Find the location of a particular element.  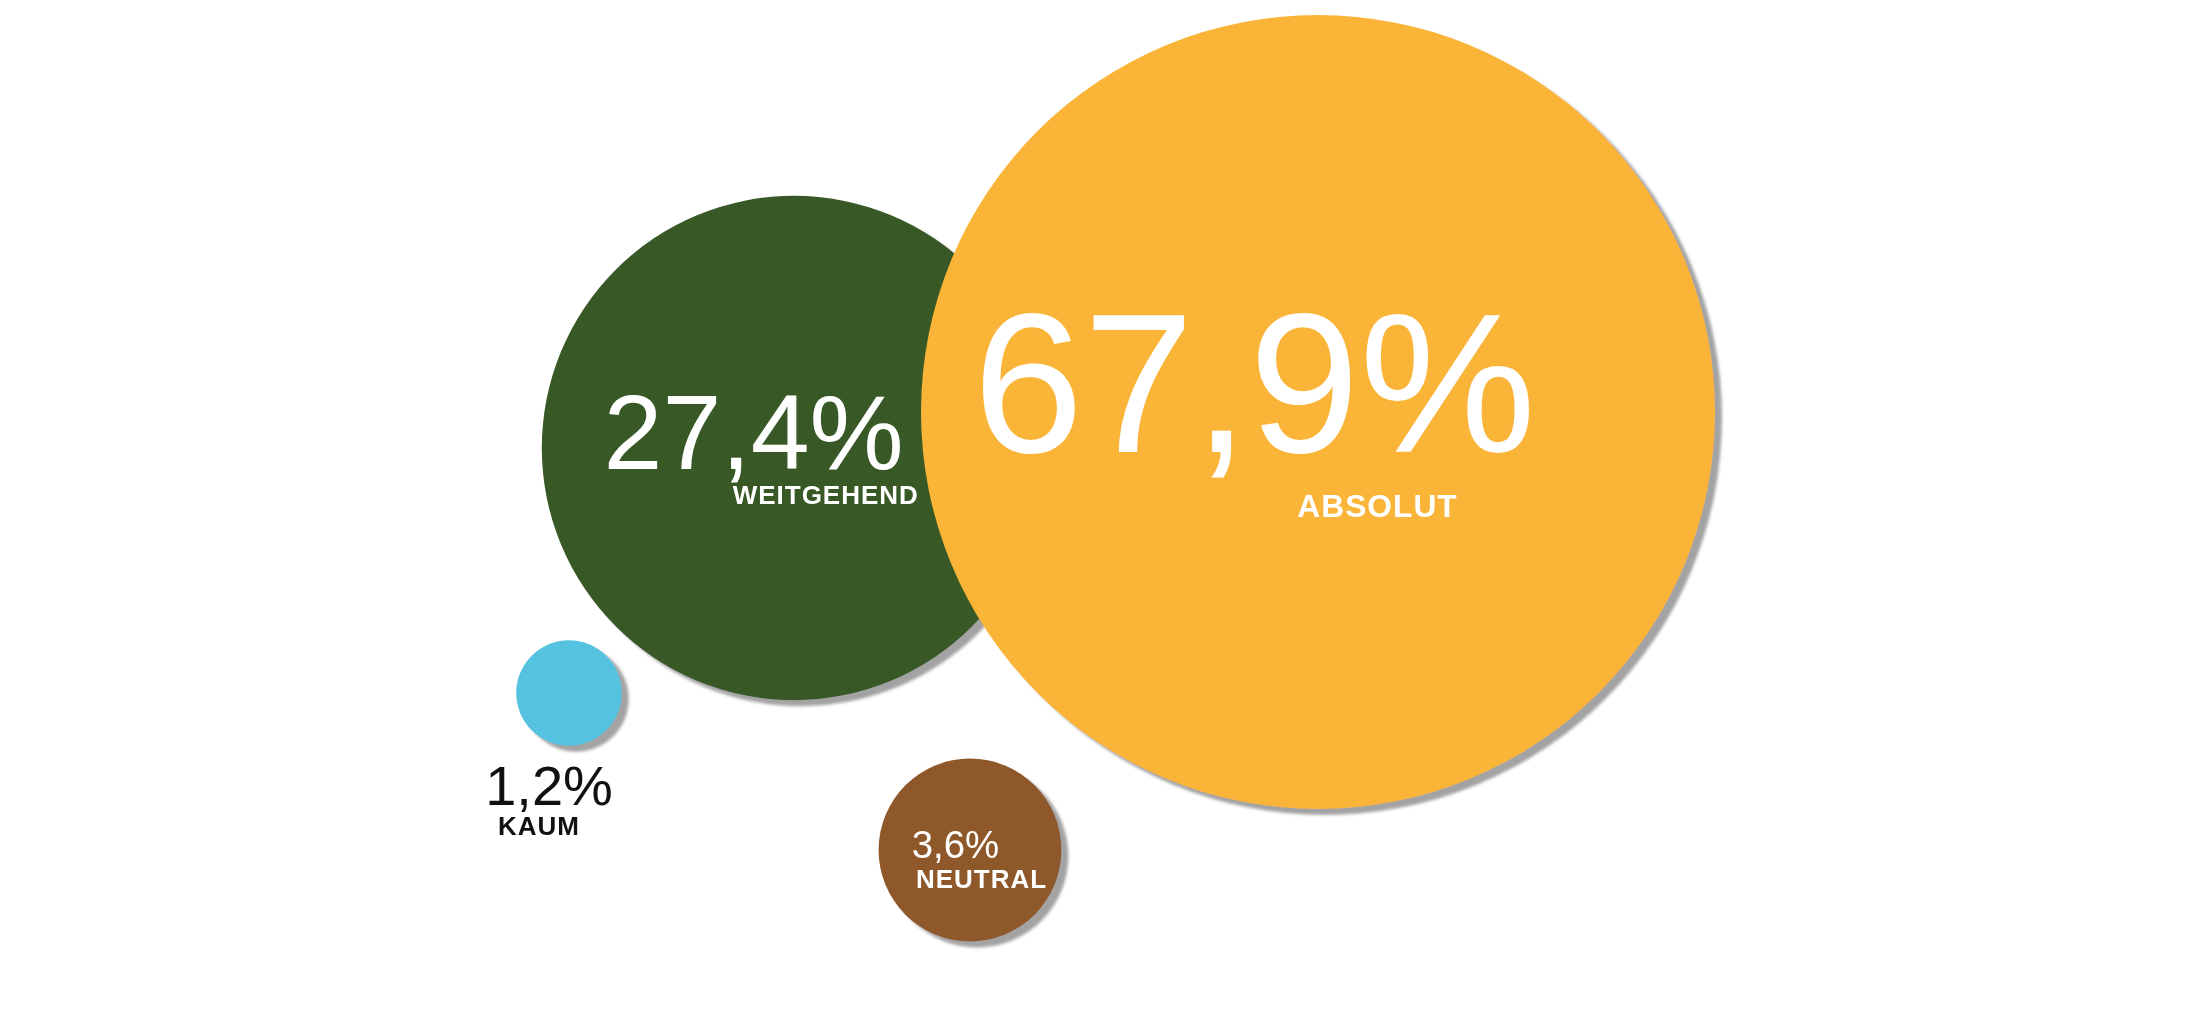

data-label: 1,2% is located at coordinates (549, 785).